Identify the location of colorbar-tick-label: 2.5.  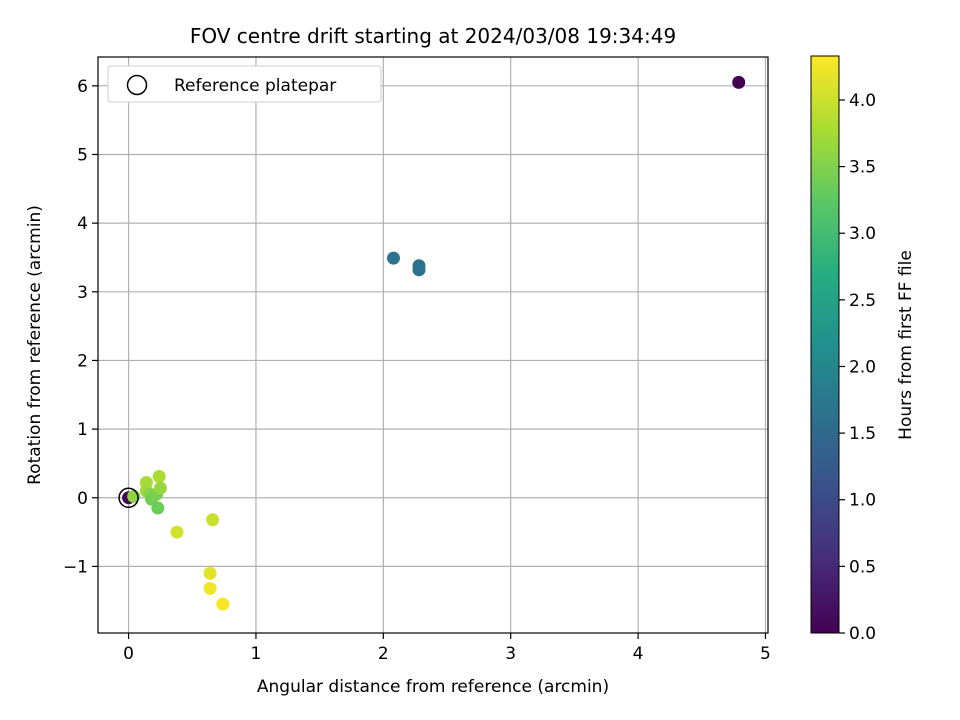
(862, 301).